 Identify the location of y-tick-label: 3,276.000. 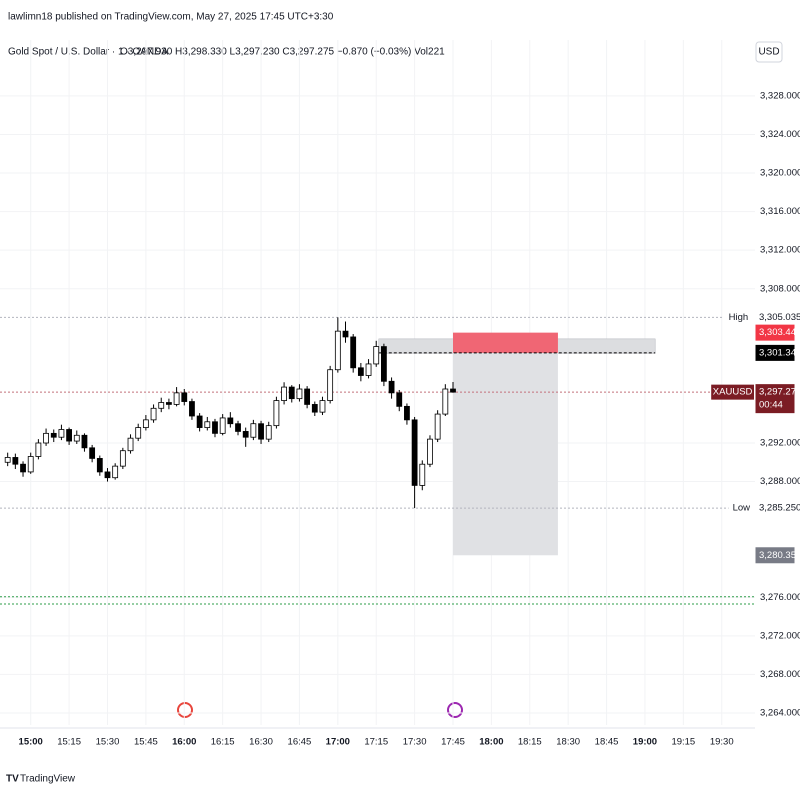
(780, 597).